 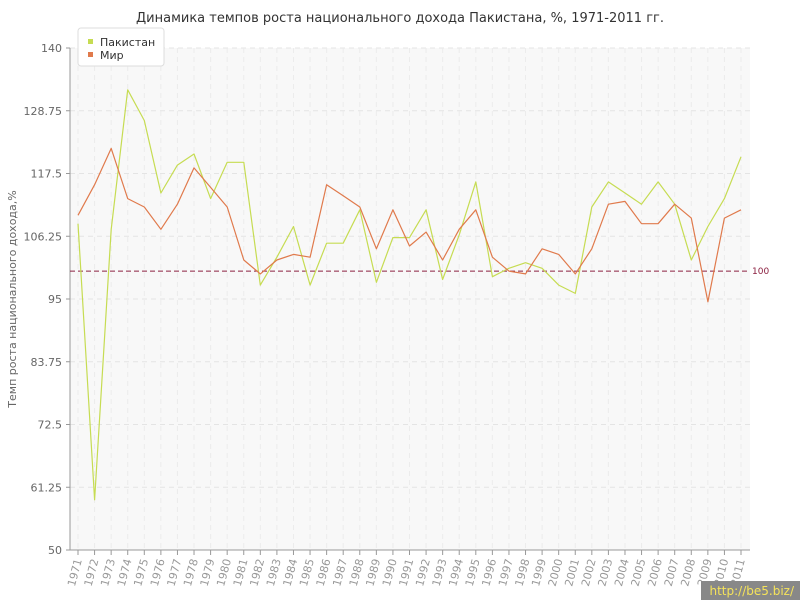 What do you see at coordinates (112, 55) in the screenshot?
I see `legend-label-world: Мир` at bounding box center [112, 55].